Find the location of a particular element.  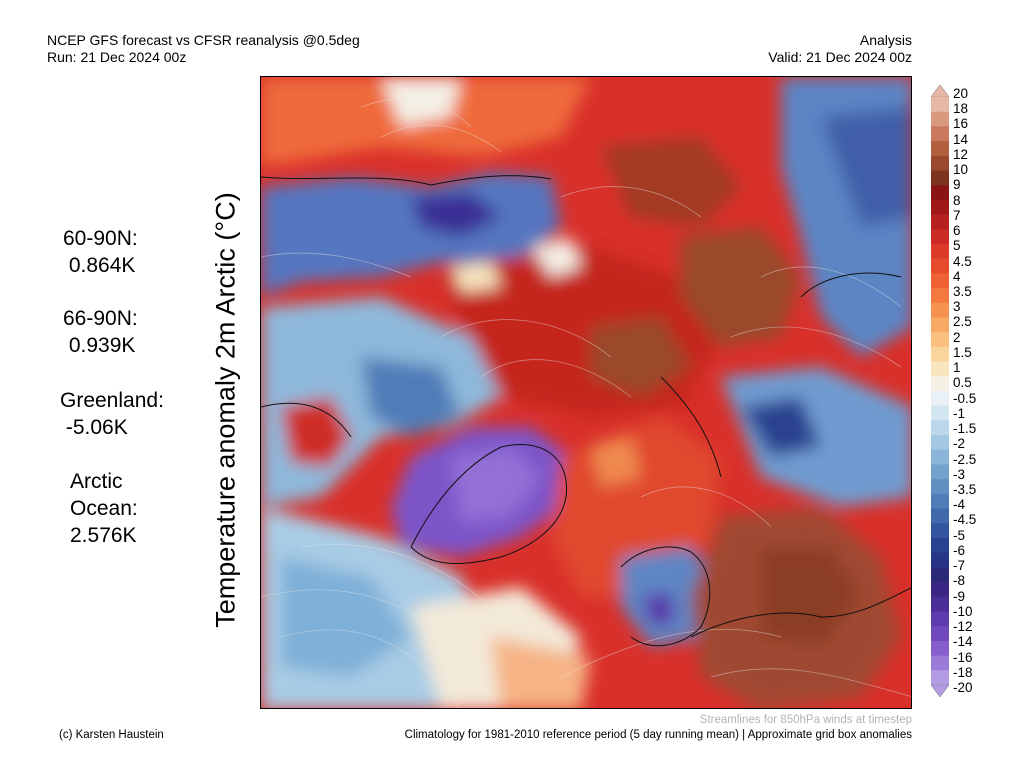

colorbar-tick-label: -16 is located at coordinates (963, 657).